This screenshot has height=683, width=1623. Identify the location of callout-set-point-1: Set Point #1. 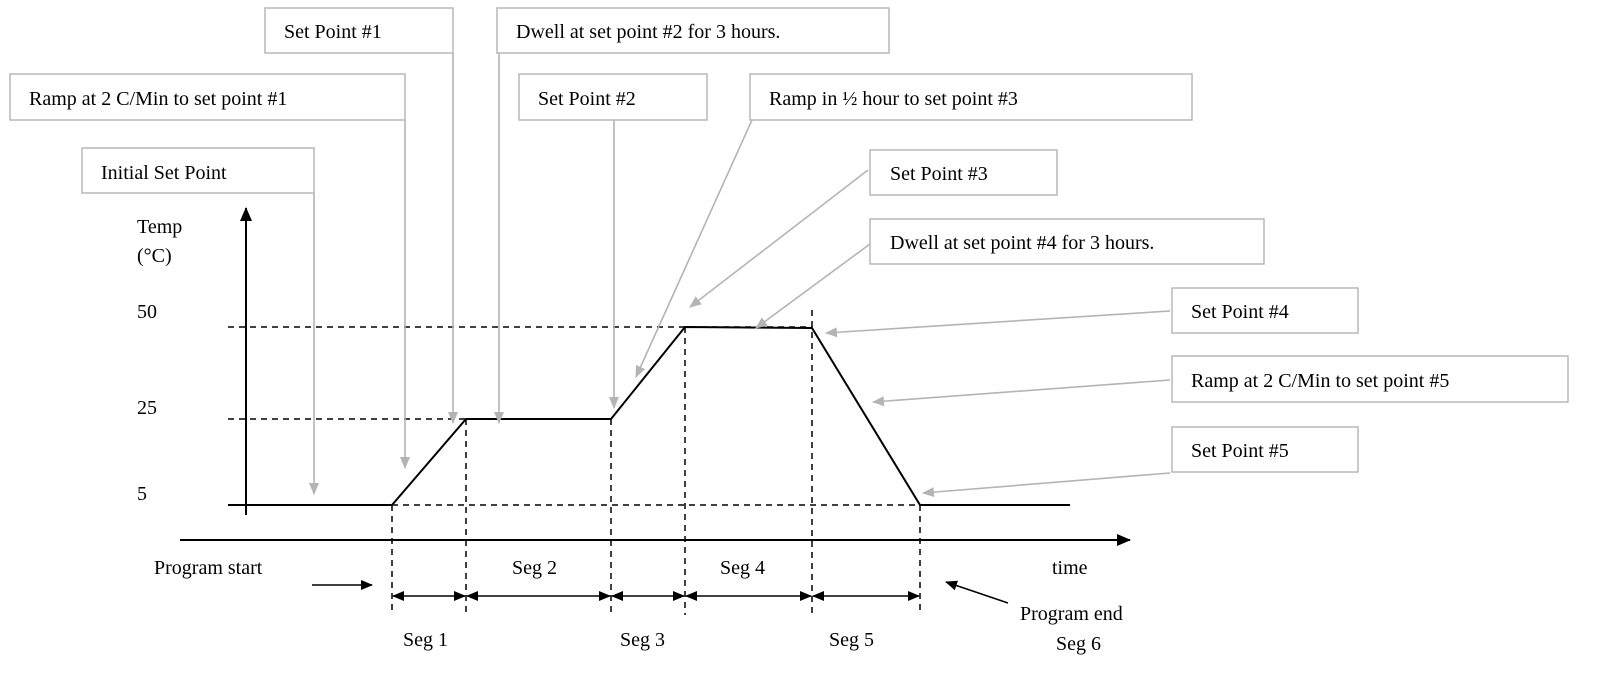
(359, 30).